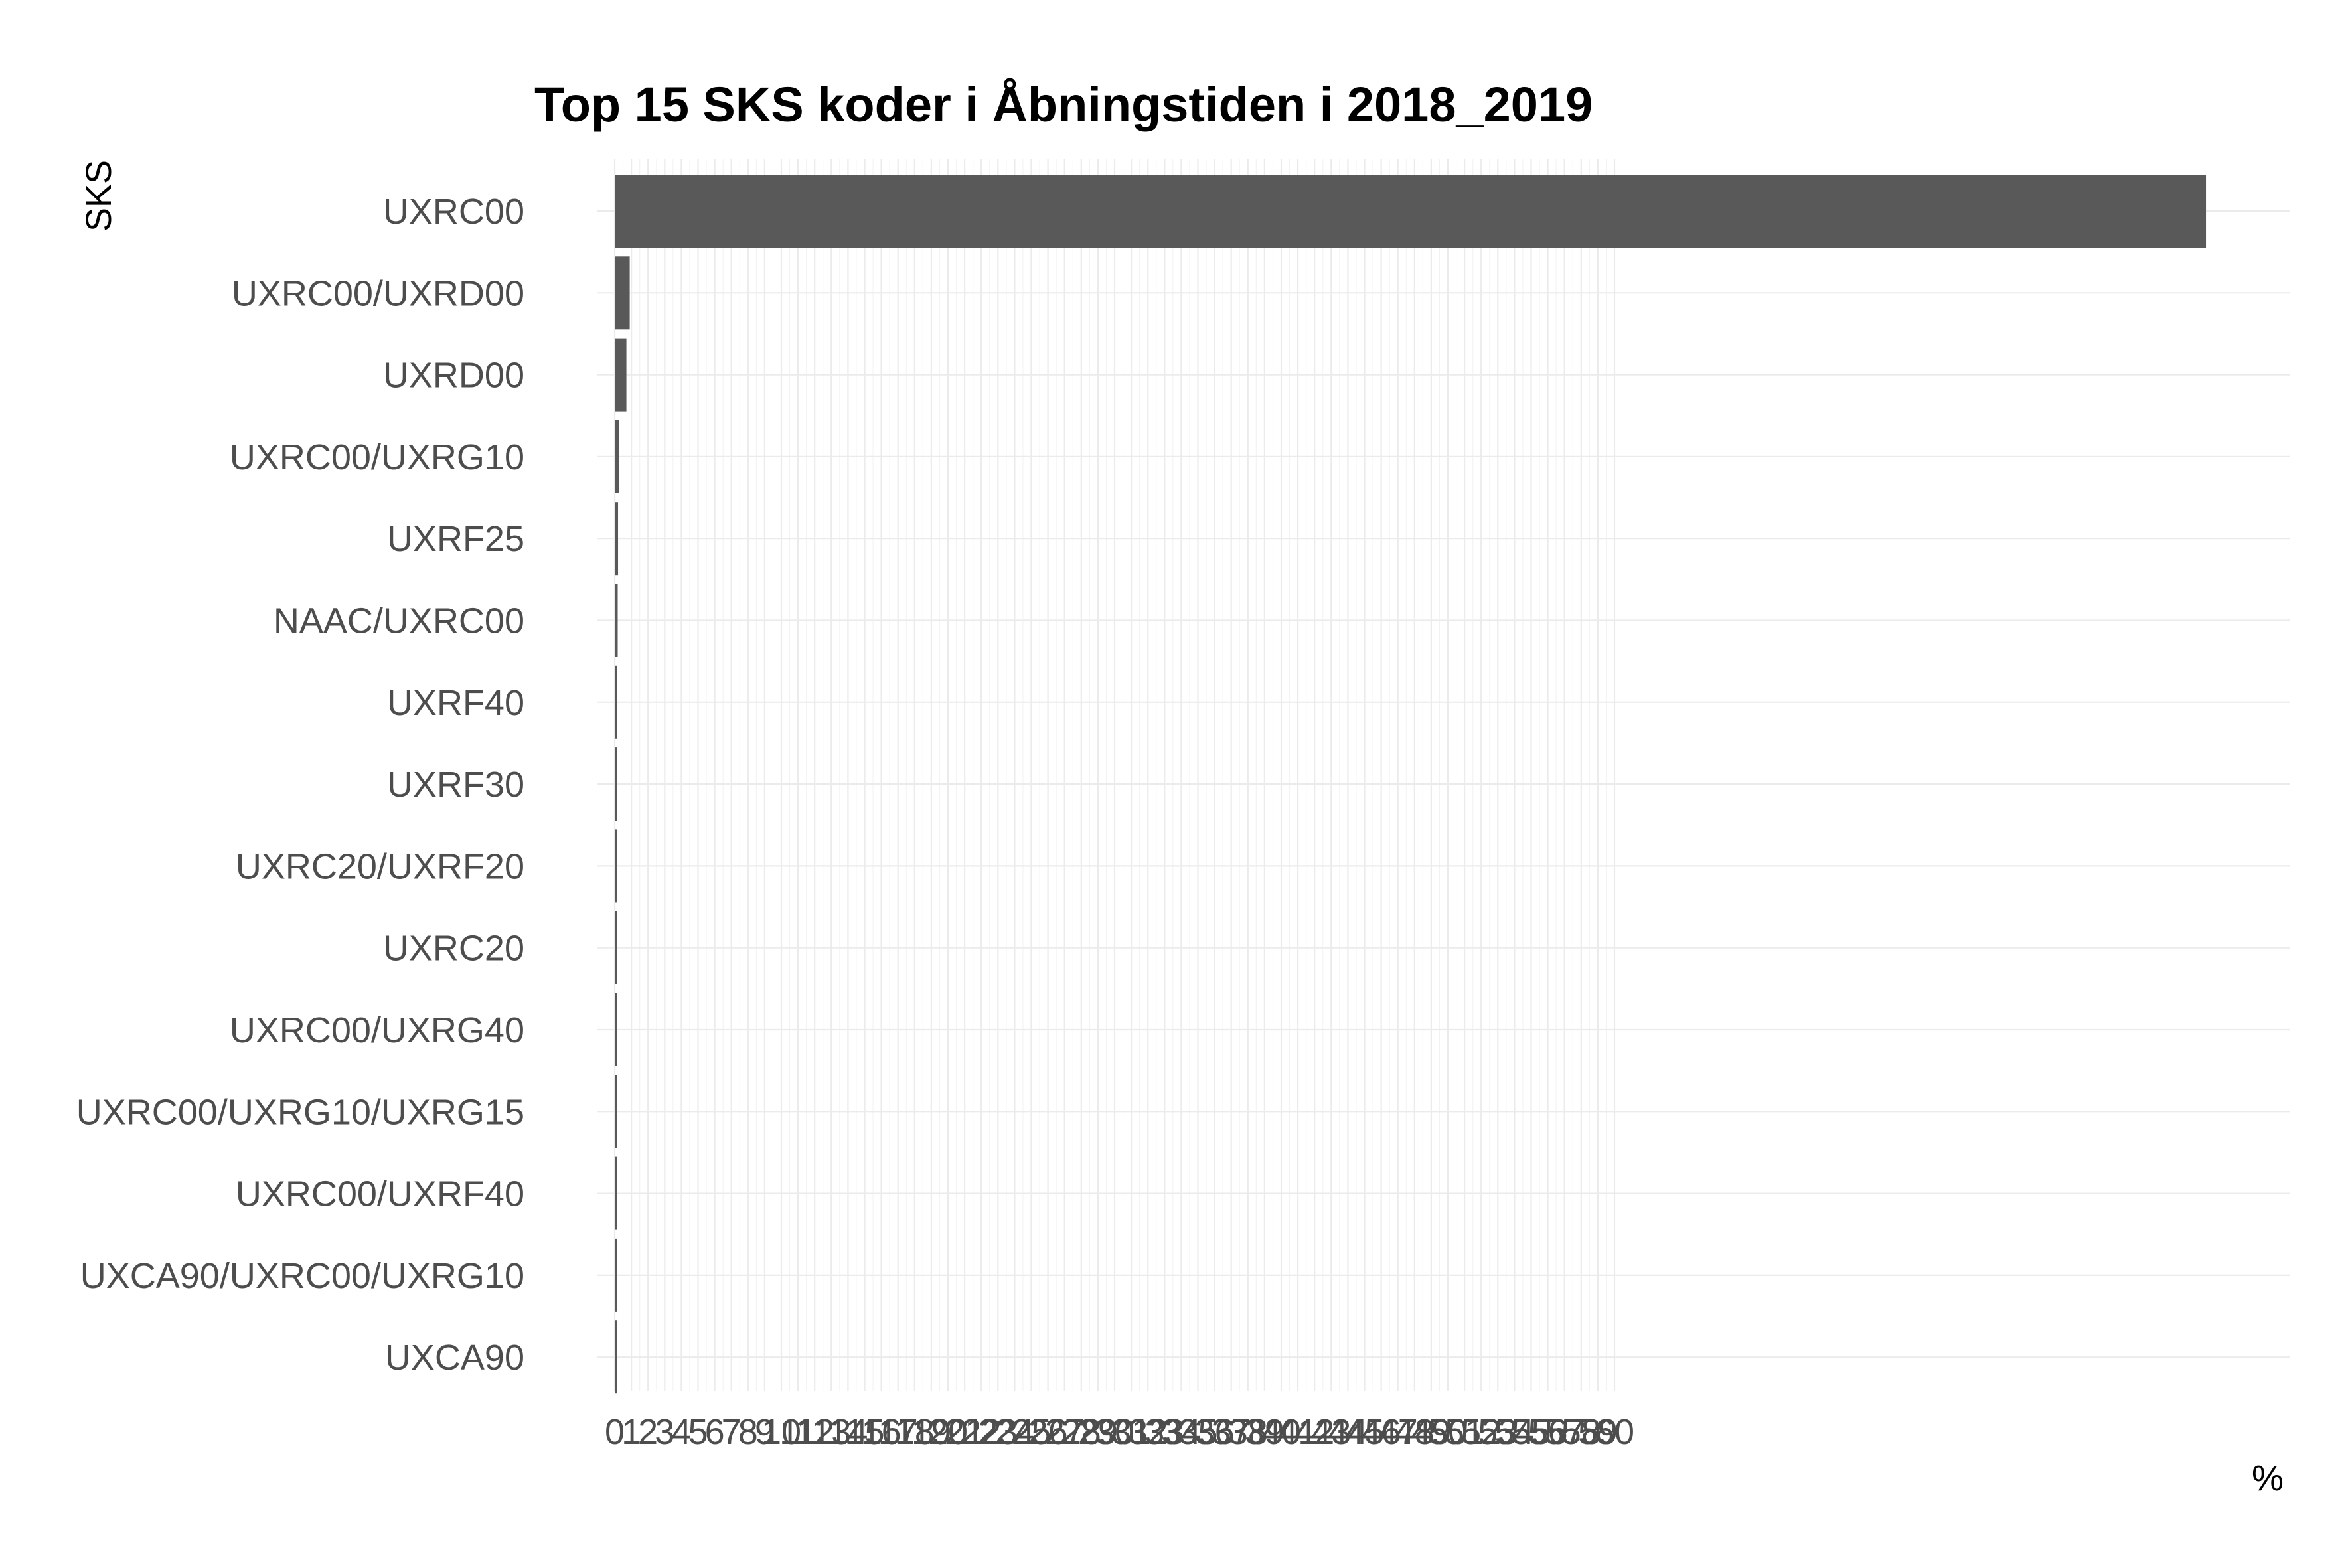 This screenshot has height=1568, width=2352. Describe the element at coordinates (648, 1432) in the screenshot. I see `x-tick-label: 2` at that location.